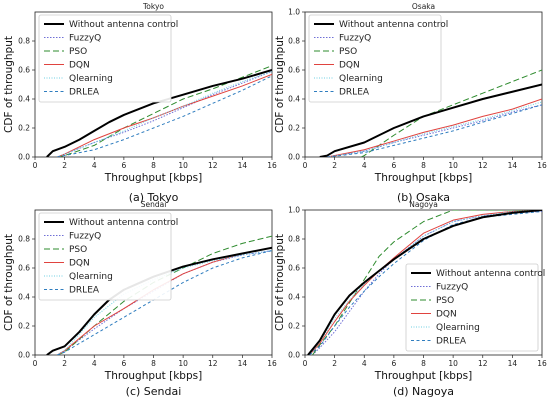  I want to click on chart-title: Nagoya, so click(423, 204).